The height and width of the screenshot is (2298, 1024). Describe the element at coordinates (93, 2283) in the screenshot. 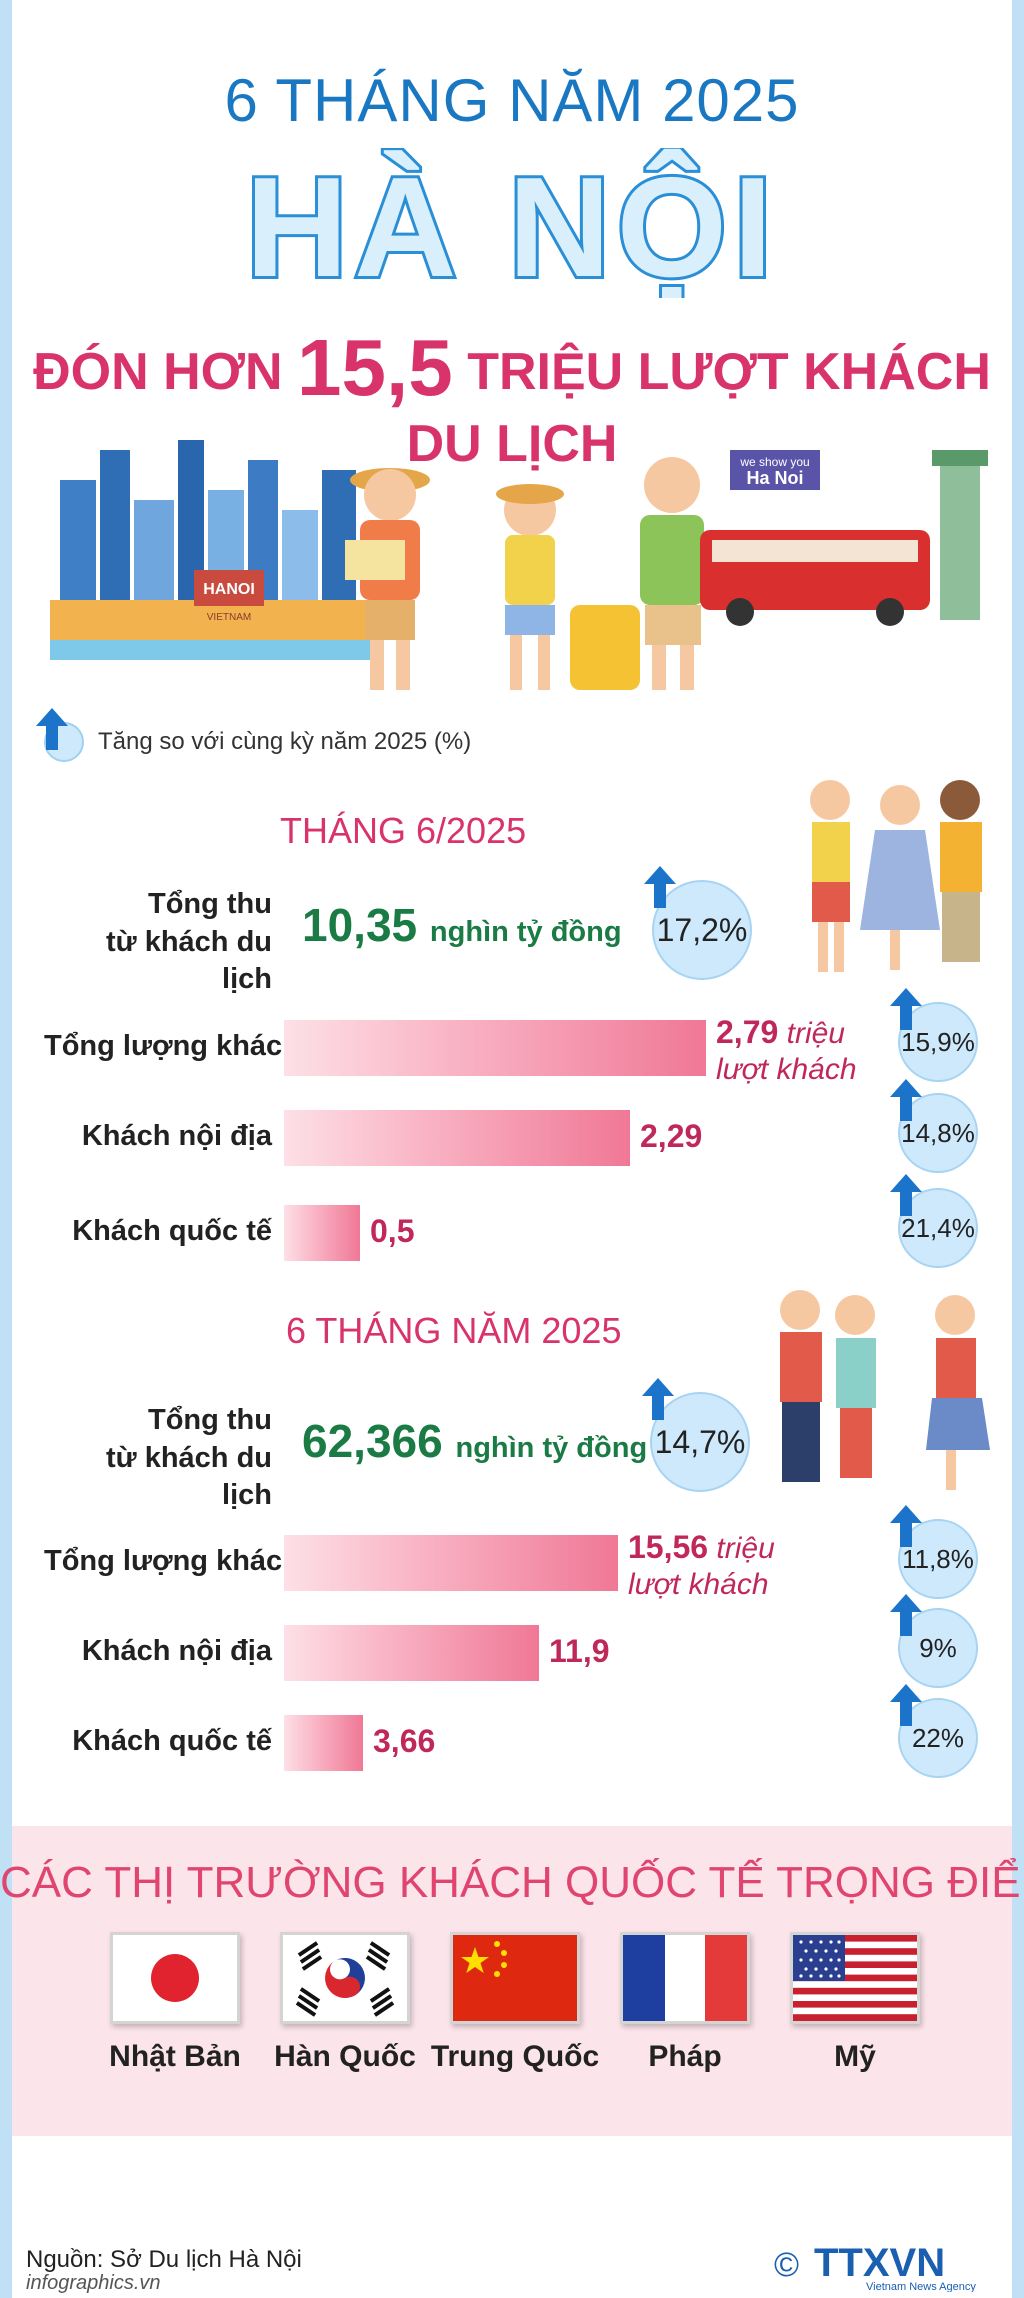

I see `website-text: infographics.vn` at that location.